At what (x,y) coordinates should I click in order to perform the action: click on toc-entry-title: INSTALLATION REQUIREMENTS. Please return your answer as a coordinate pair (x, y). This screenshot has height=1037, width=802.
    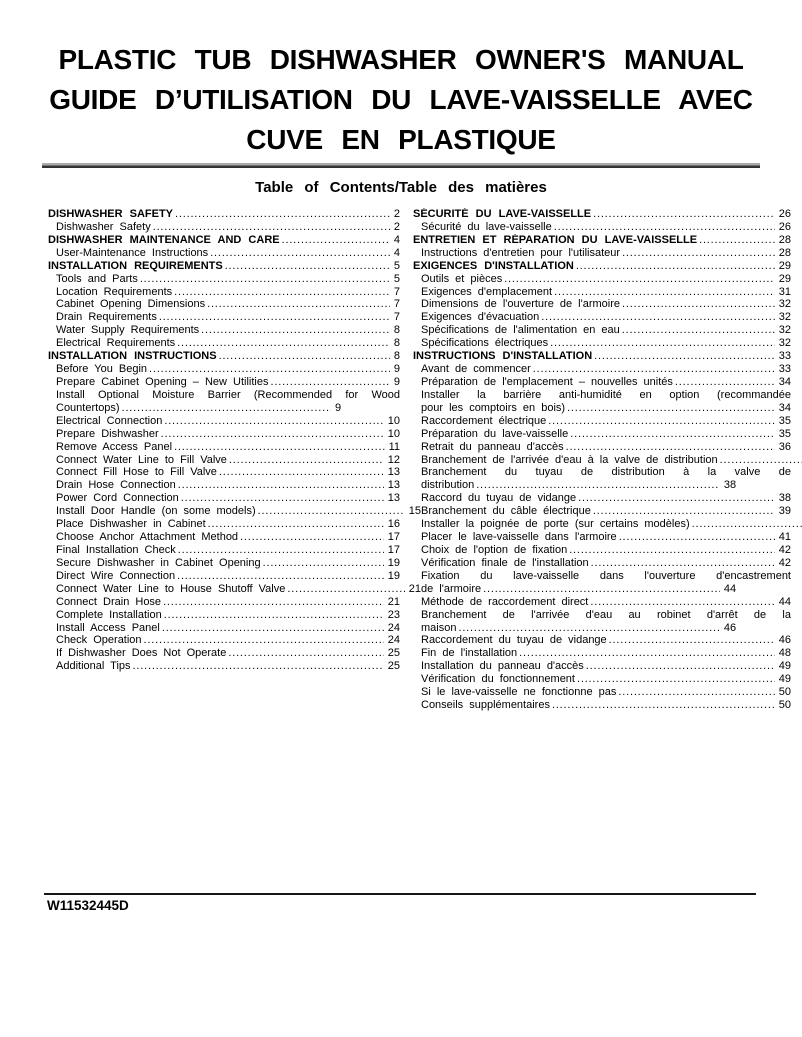
    Looking at the image, I should click on (135, 265).